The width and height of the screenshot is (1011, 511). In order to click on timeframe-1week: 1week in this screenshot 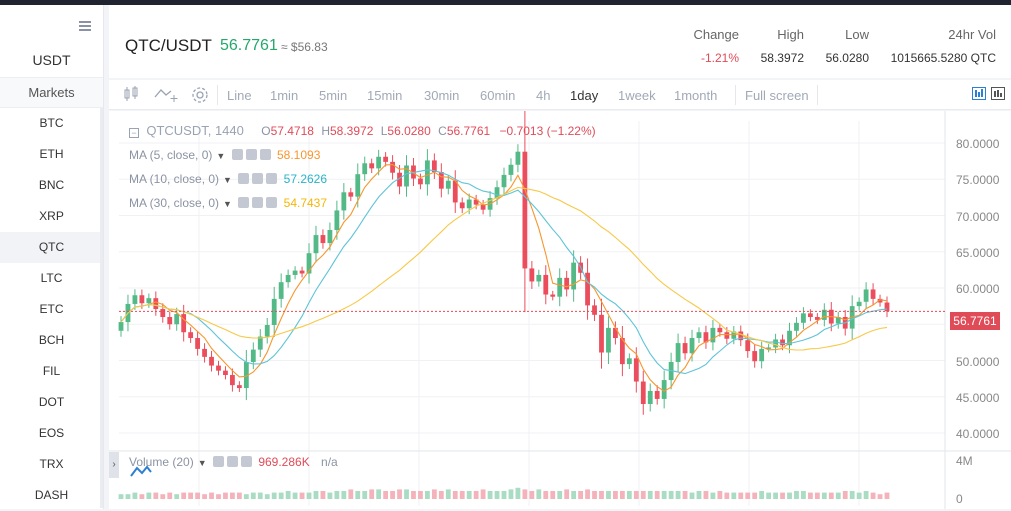, I will do `click(637, 95)`.